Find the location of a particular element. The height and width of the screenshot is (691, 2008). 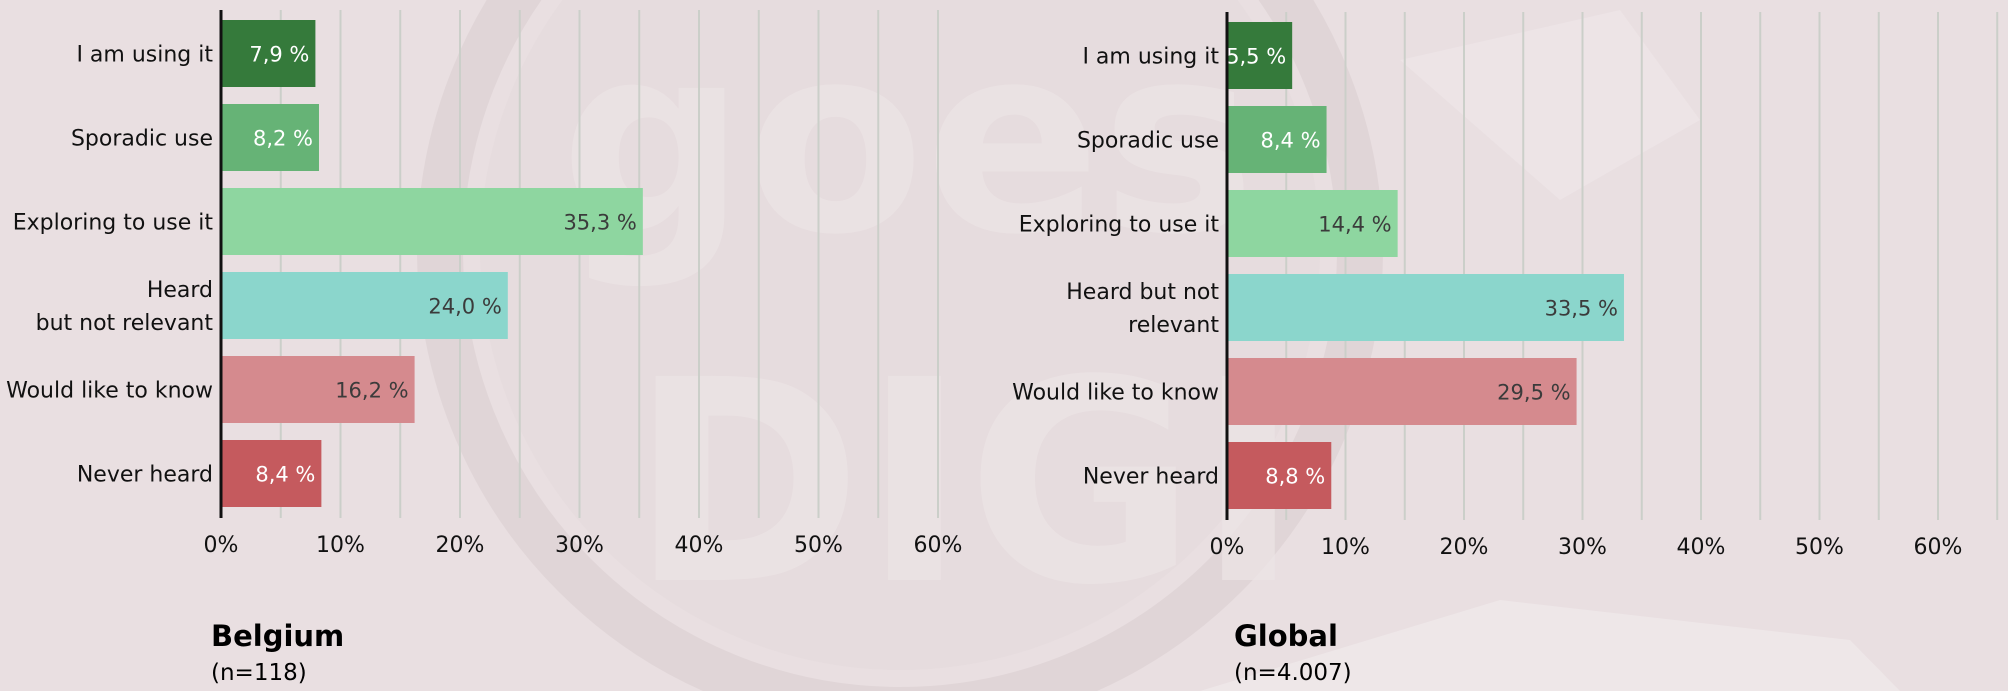

belgium-caption: Belgium (n=118) is located at coordinates (277, 653).